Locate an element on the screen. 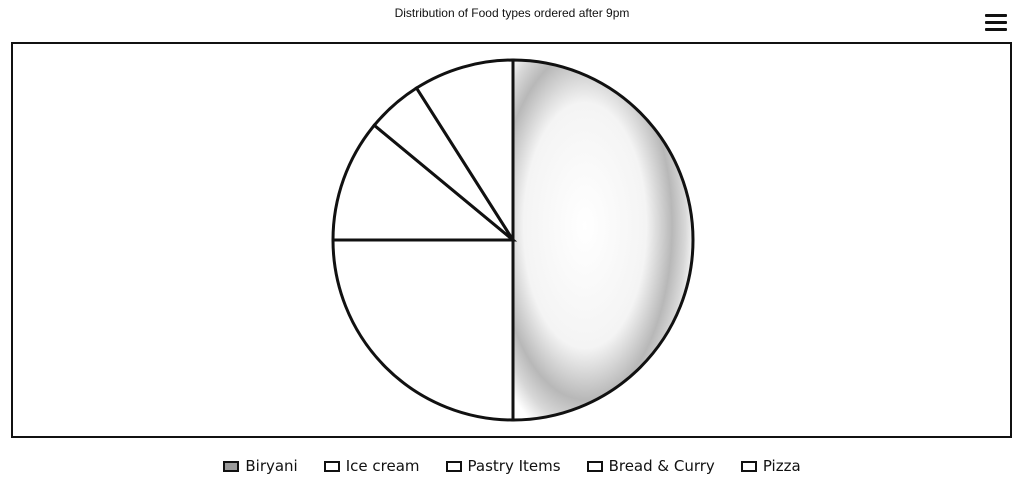 The height and width of the screenshot is (489, 1024). legend-label: Pastry Items is located at coordinates (514, 466).